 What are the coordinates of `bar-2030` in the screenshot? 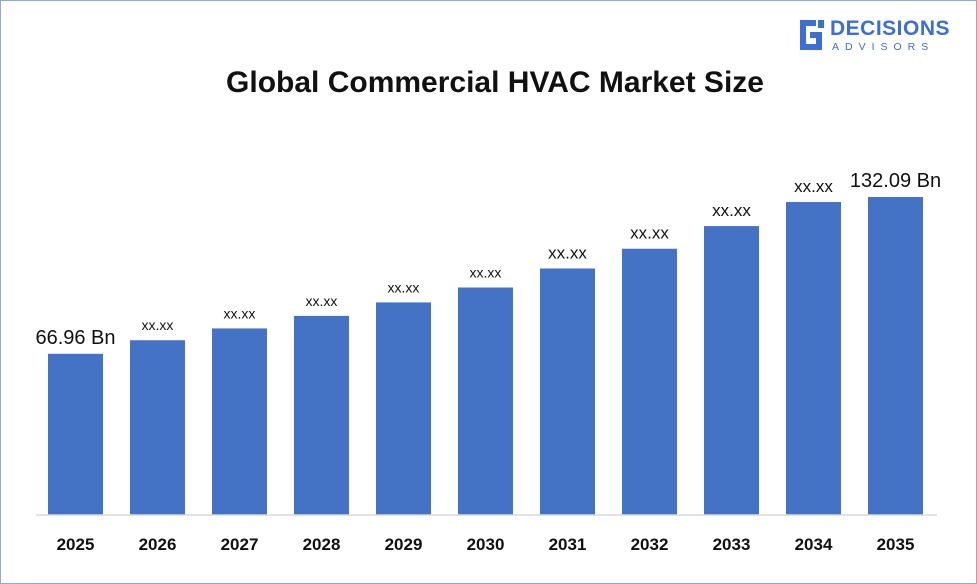 It's located at (485, 401).